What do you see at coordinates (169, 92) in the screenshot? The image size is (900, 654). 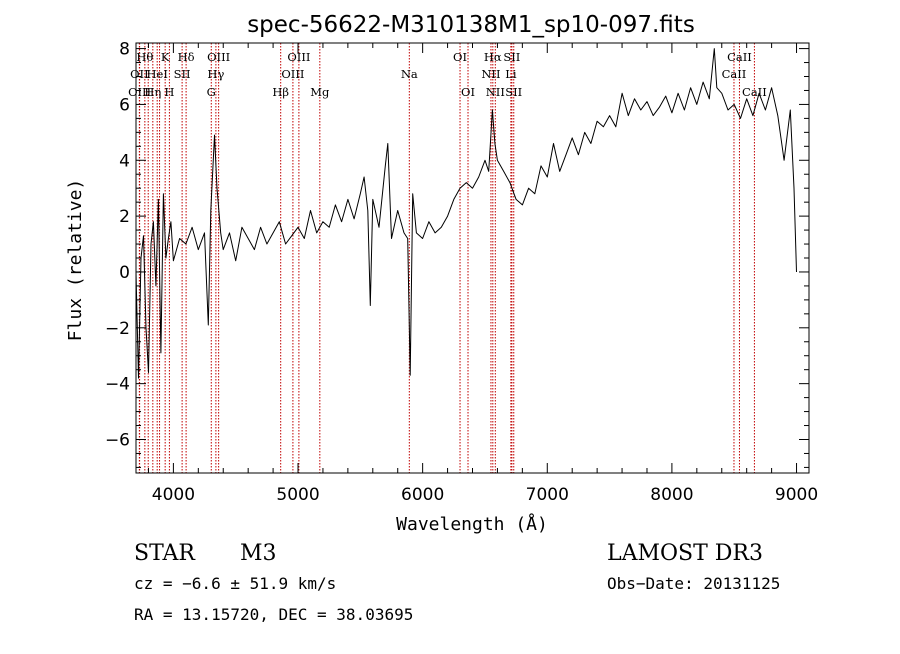 I see `line-label-8: H` at bounding box center [169, 92].